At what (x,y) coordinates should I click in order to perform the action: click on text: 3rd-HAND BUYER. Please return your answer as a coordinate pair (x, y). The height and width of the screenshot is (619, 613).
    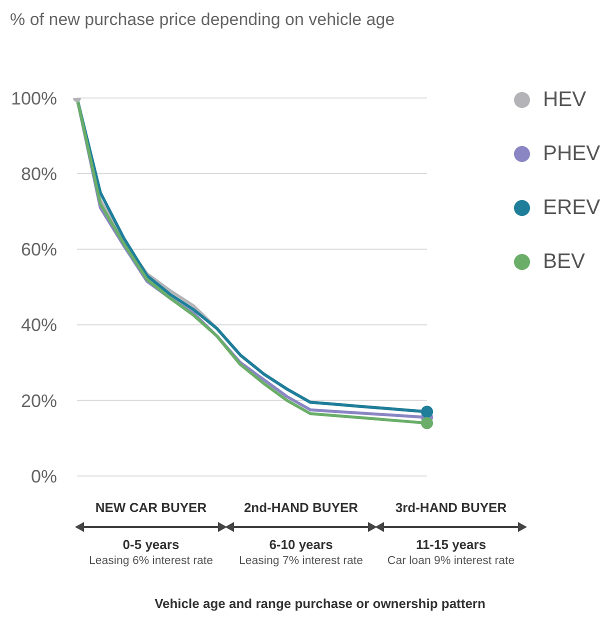
    Looking at the image, I should click on (451, 507).